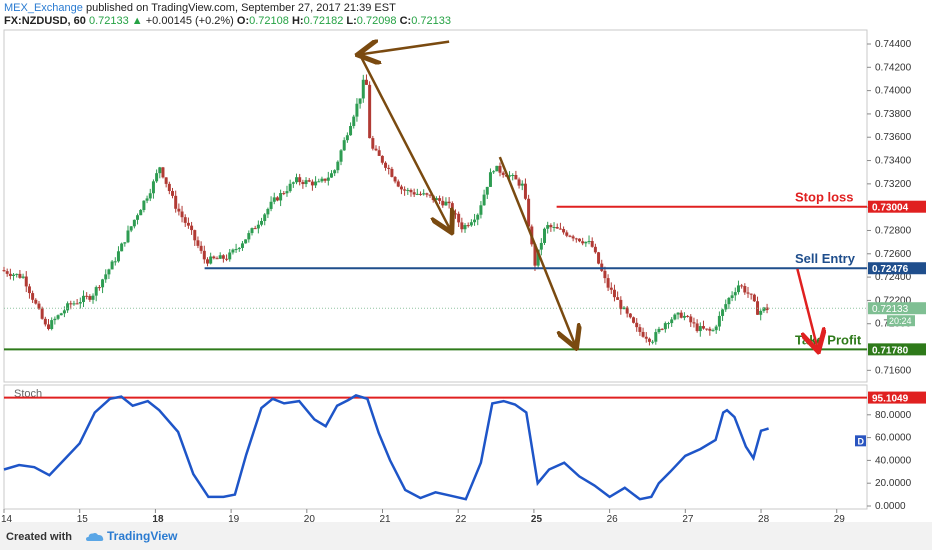  What do you see at coordinates (7, 518) in the screenshot?
I see `x-tick-label: 14` at bounding box center [7, 518].